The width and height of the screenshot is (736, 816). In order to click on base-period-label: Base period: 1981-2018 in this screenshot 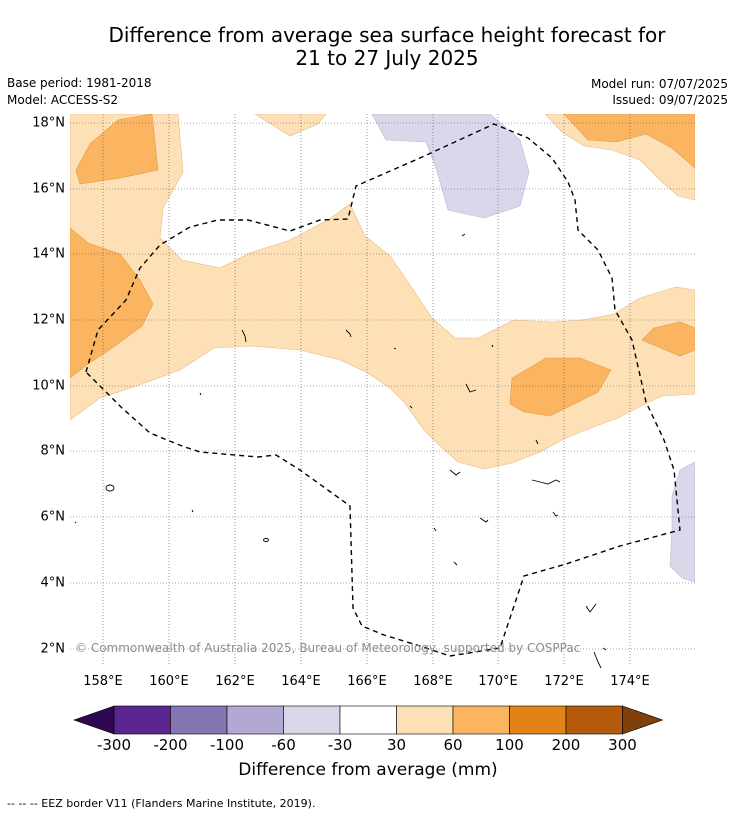, I will do `click(79, 83)`.